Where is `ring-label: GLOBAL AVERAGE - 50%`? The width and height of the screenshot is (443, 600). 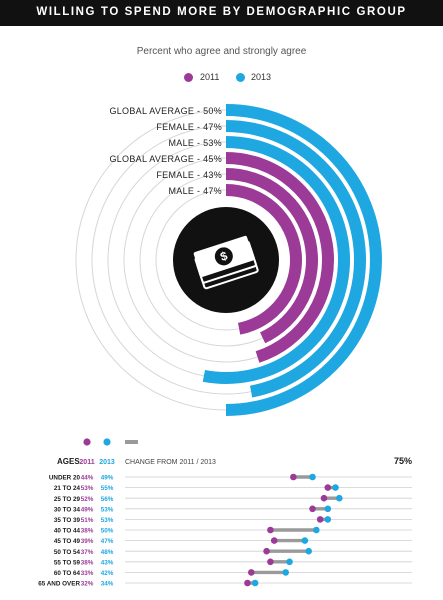
ring-label: GLOBAL AVERAGE - 50% is located at coordinates (165, 111).